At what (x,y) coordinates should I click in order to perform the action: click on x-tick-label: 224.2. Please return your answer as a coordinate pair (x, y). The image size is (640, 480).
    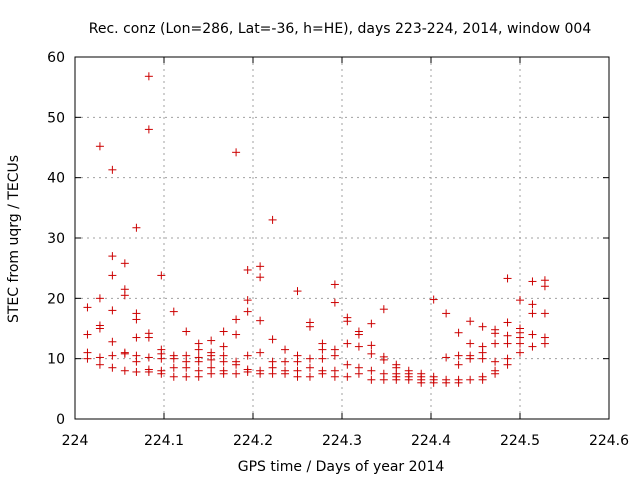
    Looking at the image, I should click on (253, 441).